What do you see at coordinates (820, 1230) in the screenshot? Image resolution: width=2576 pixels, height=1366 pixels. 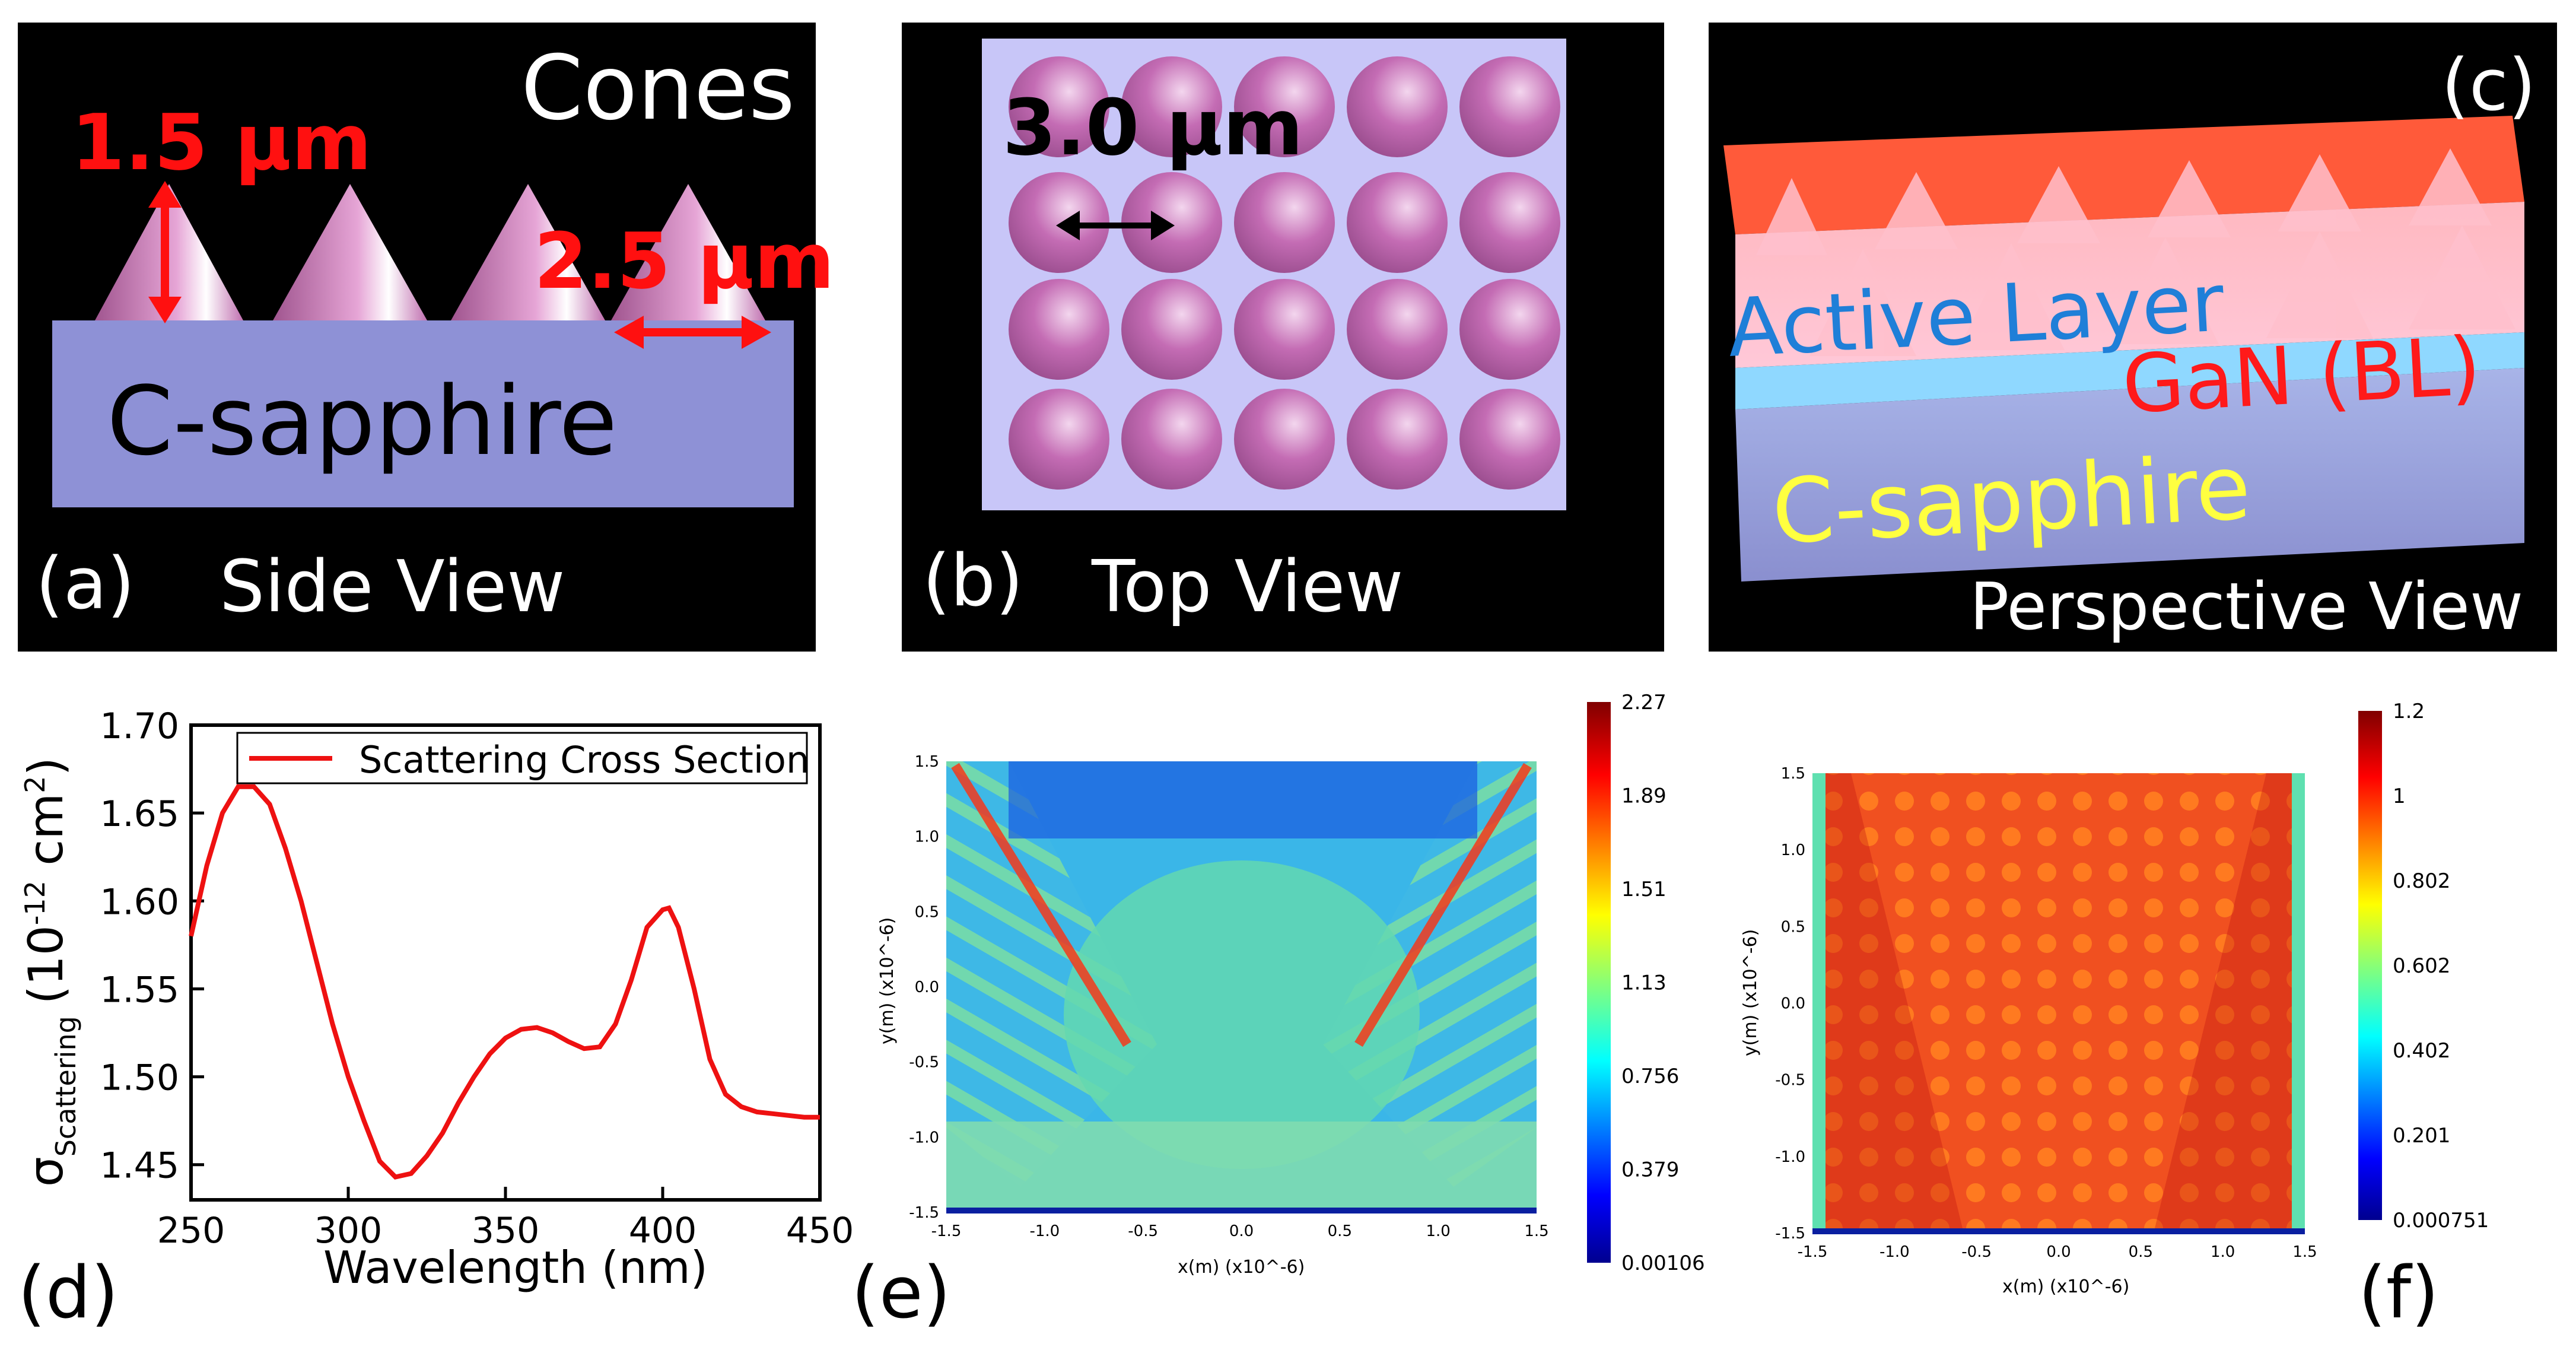 I see `x-tick-label: 450` at bounding box center [820, 1230].